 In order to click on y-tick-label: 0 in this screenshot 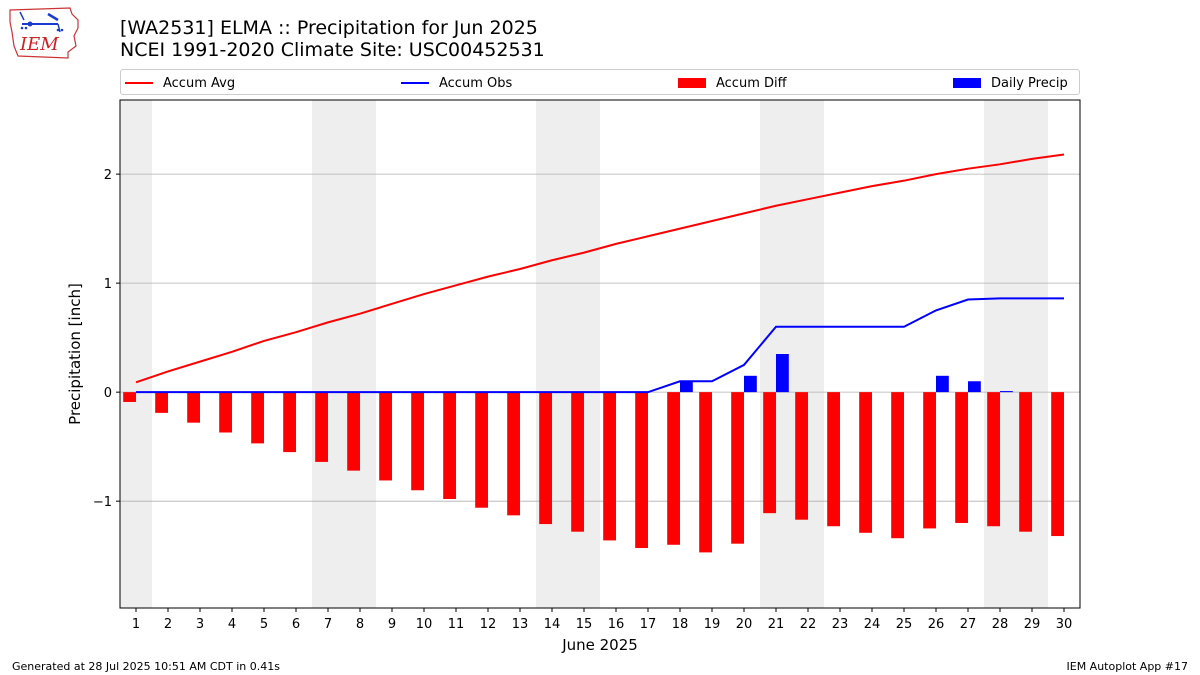, I will do `click(108, 393)`.